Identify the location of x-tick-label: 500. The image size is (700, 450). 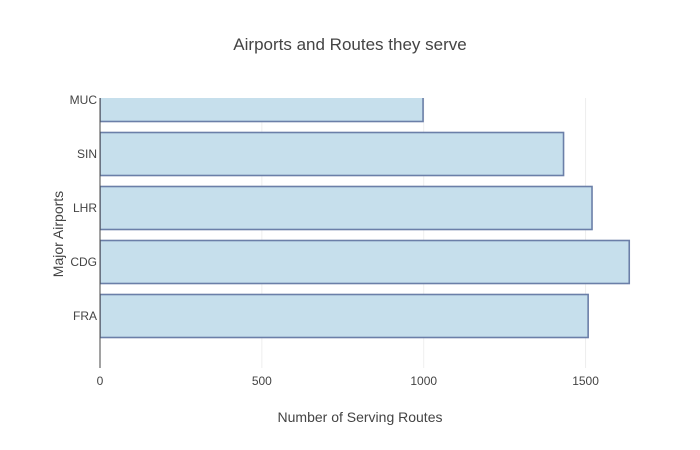
(262, 381).